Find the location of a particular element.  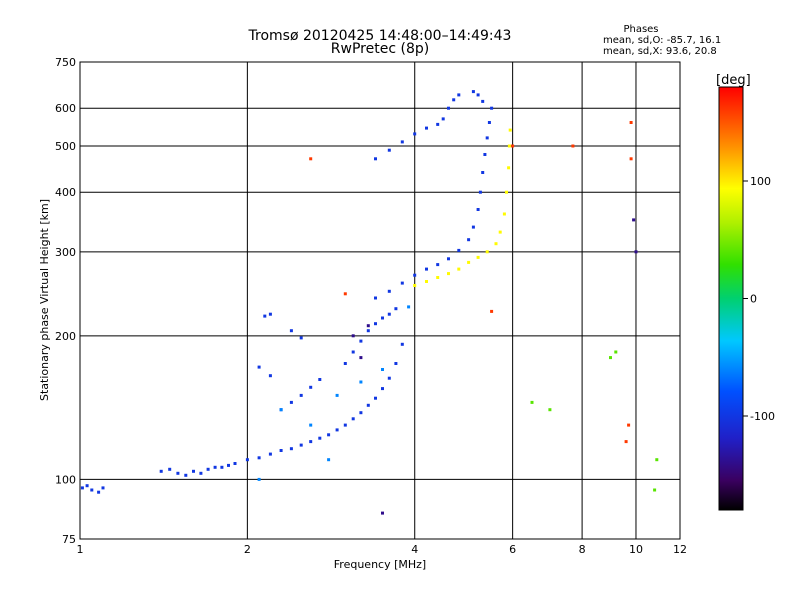

colorbar-ticks: 100 0 -100 is located at coordinates (759, 299).